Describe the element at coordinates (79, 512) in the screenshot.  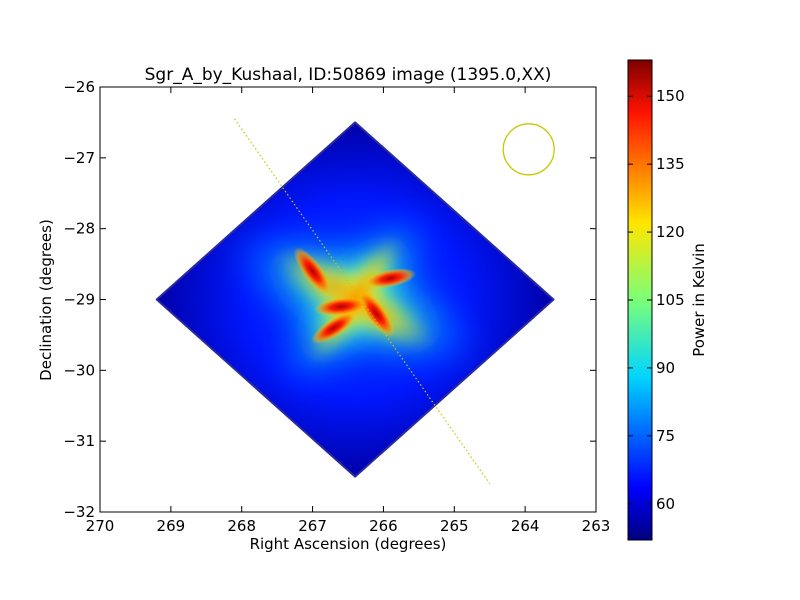
I see `y-tick-label: −32` at that location.